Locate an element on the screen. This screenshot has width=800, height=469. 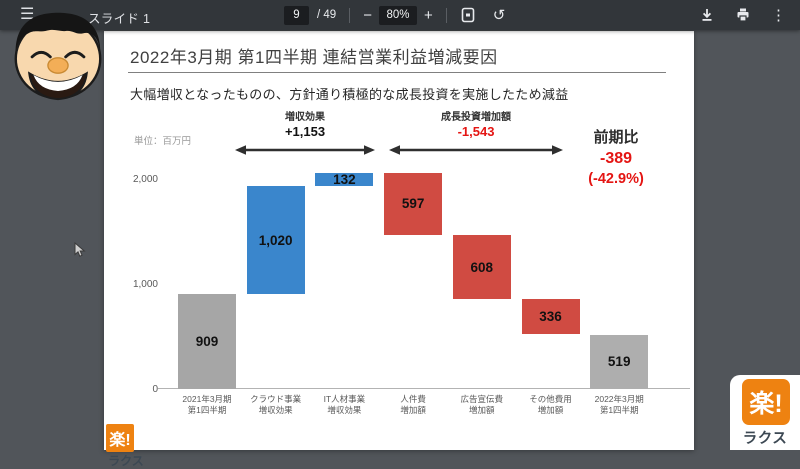
title-underline is located at coordinates (397, 72).